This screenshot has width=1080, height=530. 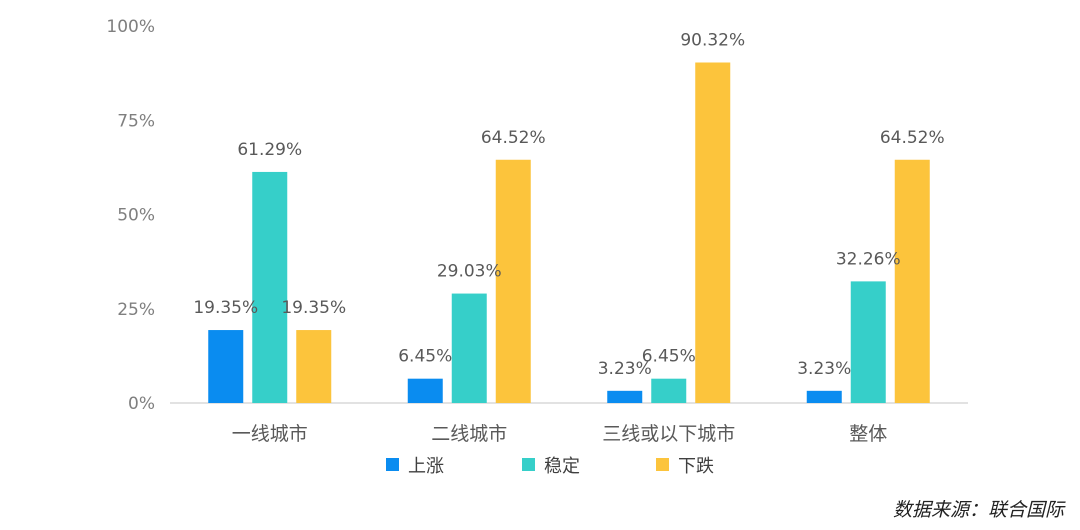 What do you see at coordinates (469, 434) in the screenshot?
I see `x-category-label: 二线城市` at bounding box center [469, 434].